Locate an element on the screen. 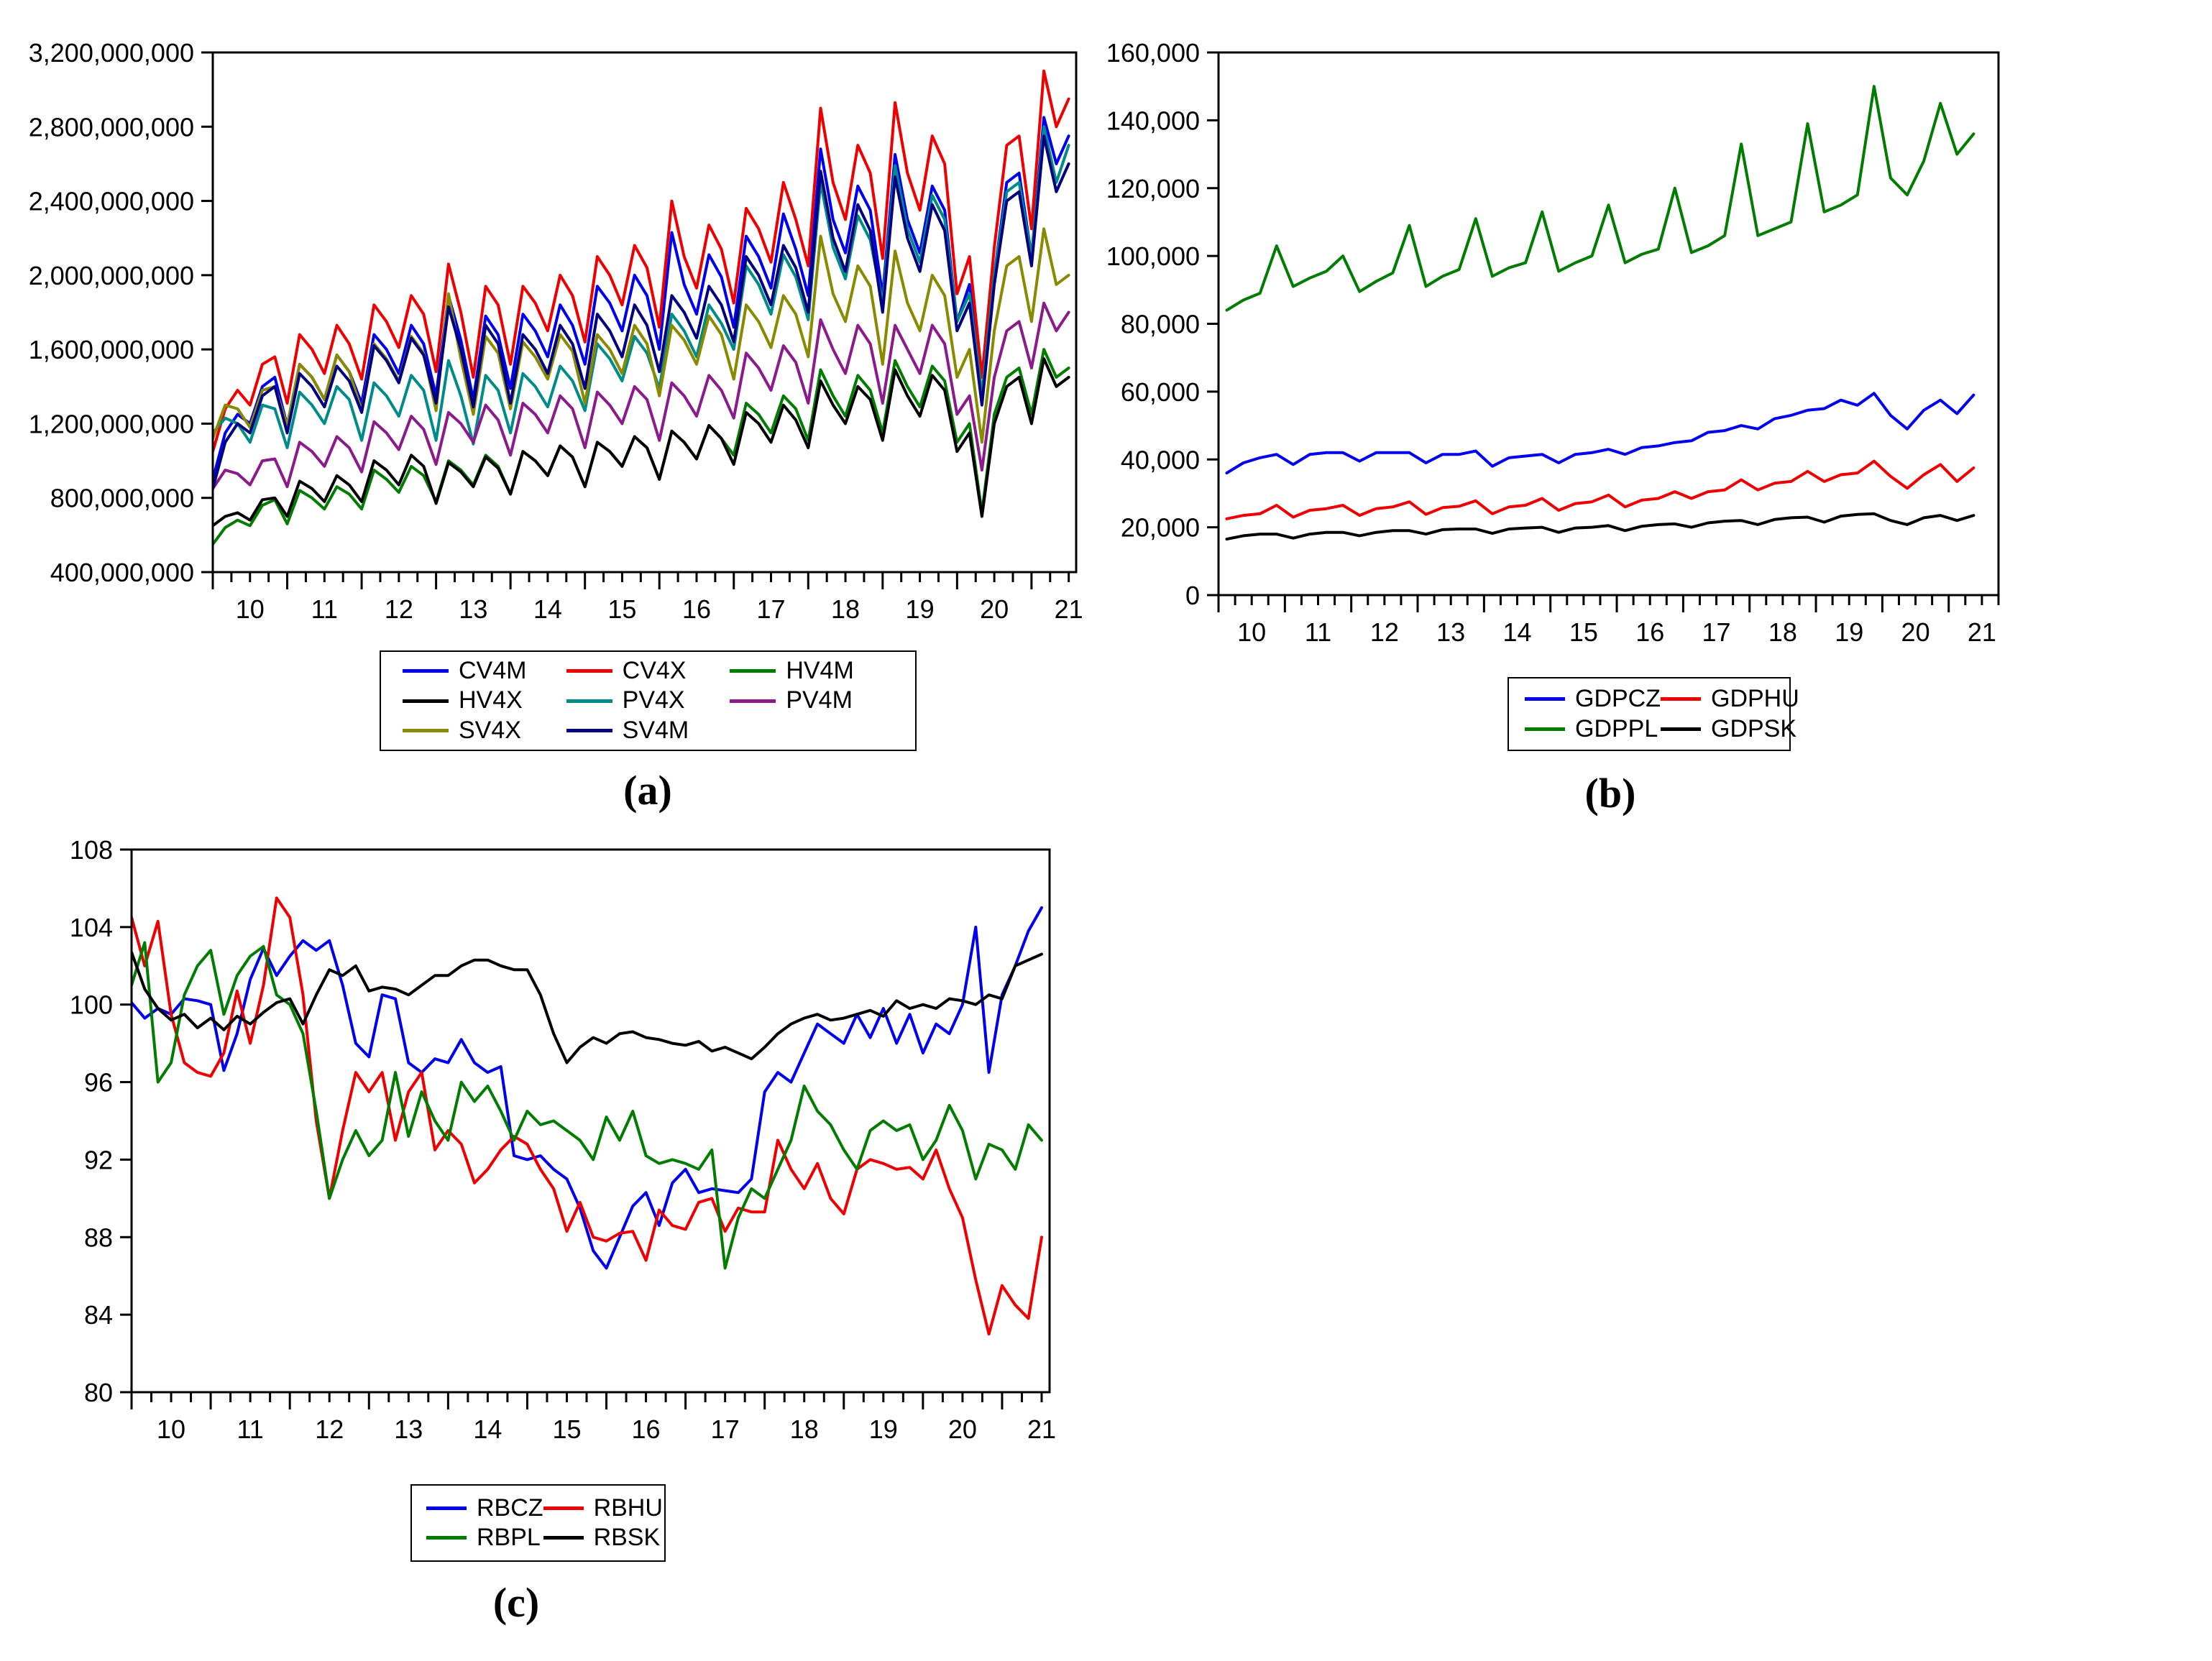  y-tick-label: 140,000 is located at coordinates (1153, 121).